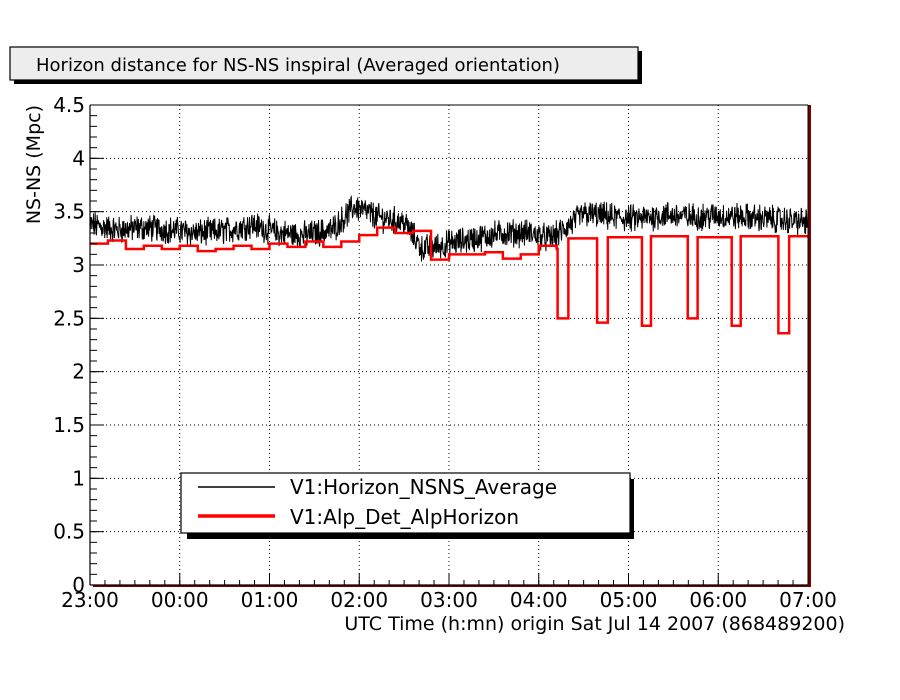 The image size is (900, 700). I want to click on x-tick-label: 01:00, so click(270, 600).